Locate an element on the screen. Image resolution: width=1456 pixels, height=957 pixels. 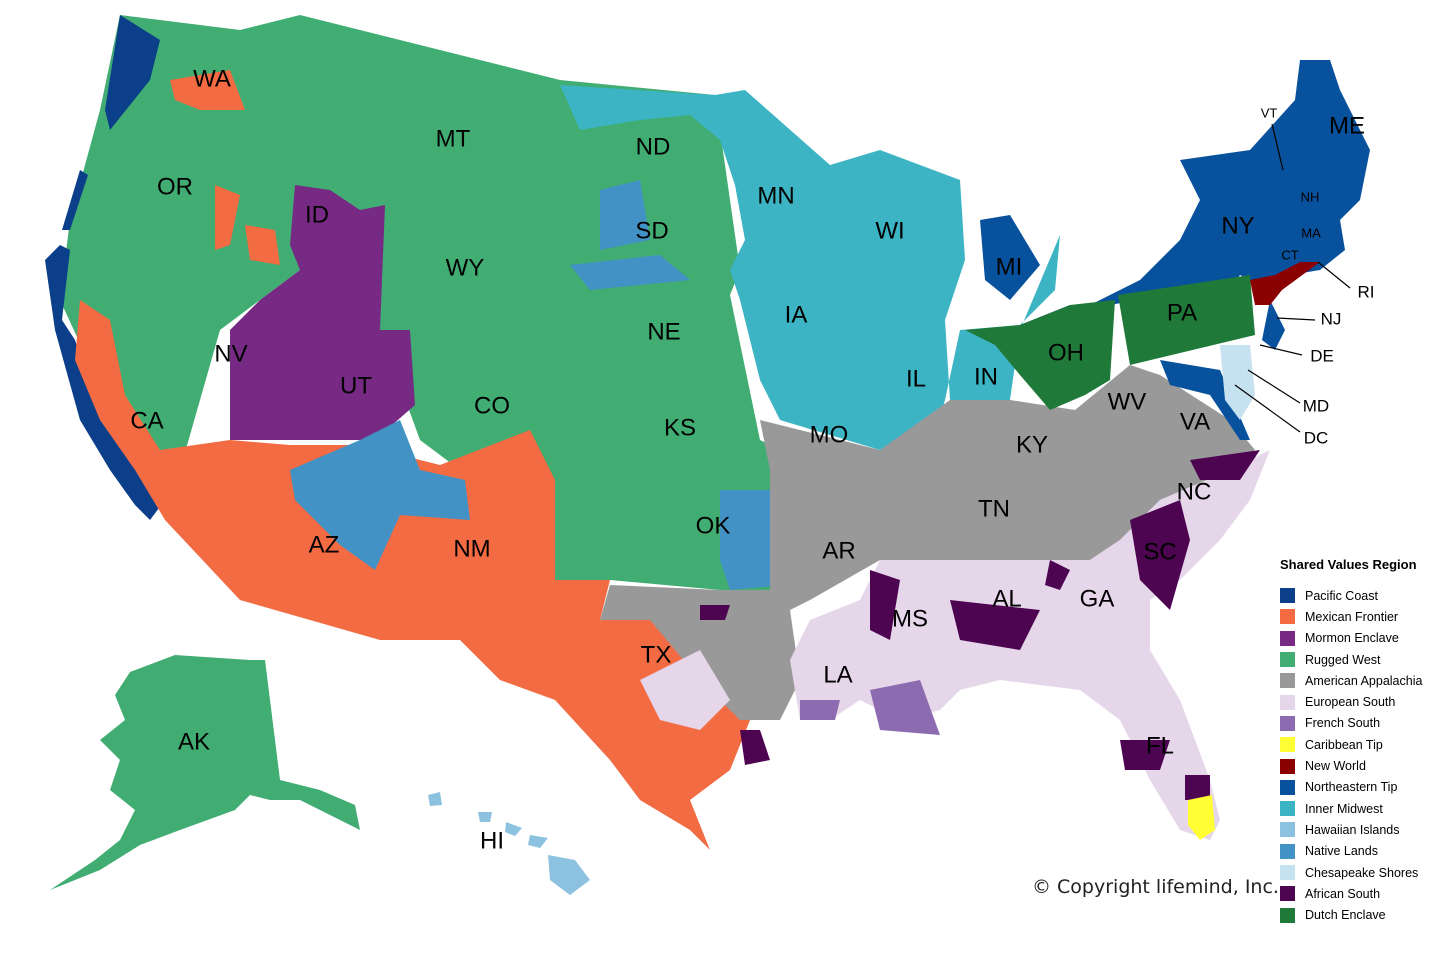
state-label-co: CO is located at coordinates (492, 405).